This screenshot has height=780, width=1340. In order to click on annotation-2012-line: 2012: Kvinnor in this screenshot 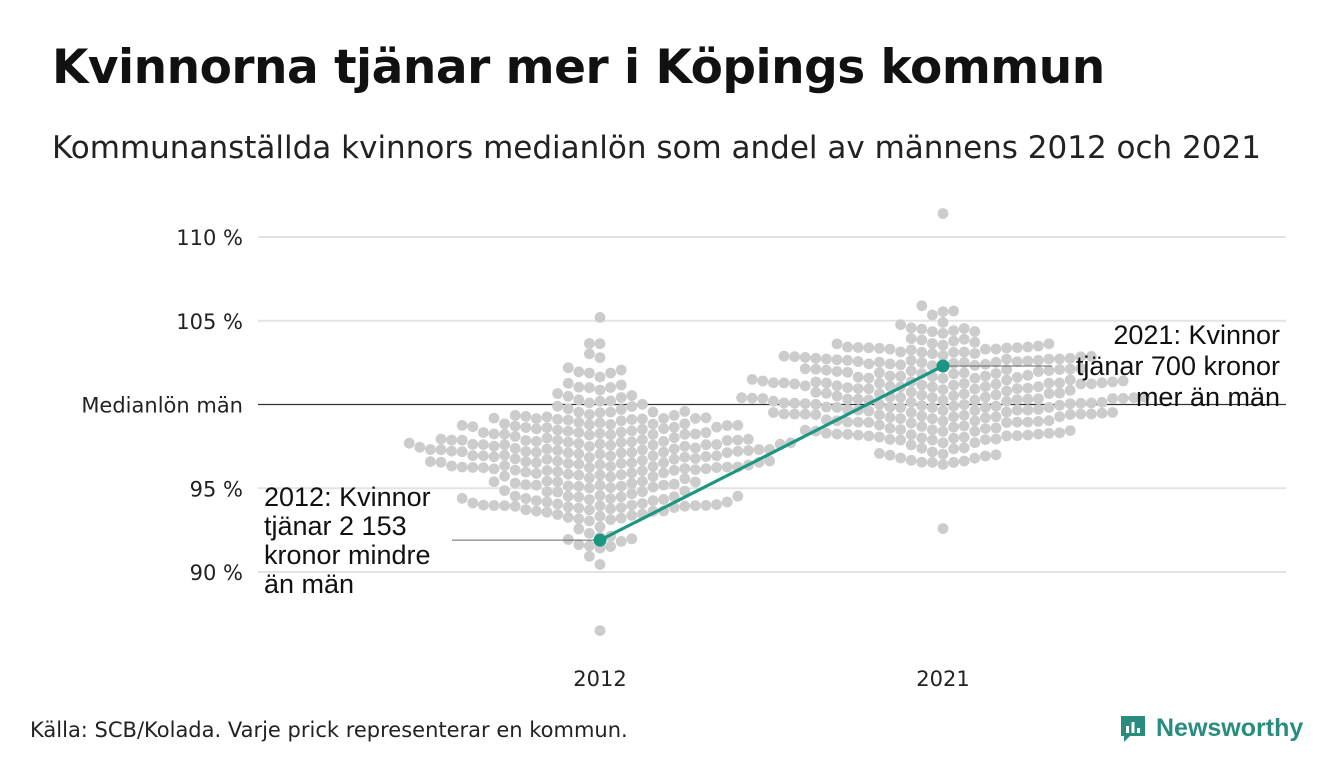, I will do `click(347, 497)`.